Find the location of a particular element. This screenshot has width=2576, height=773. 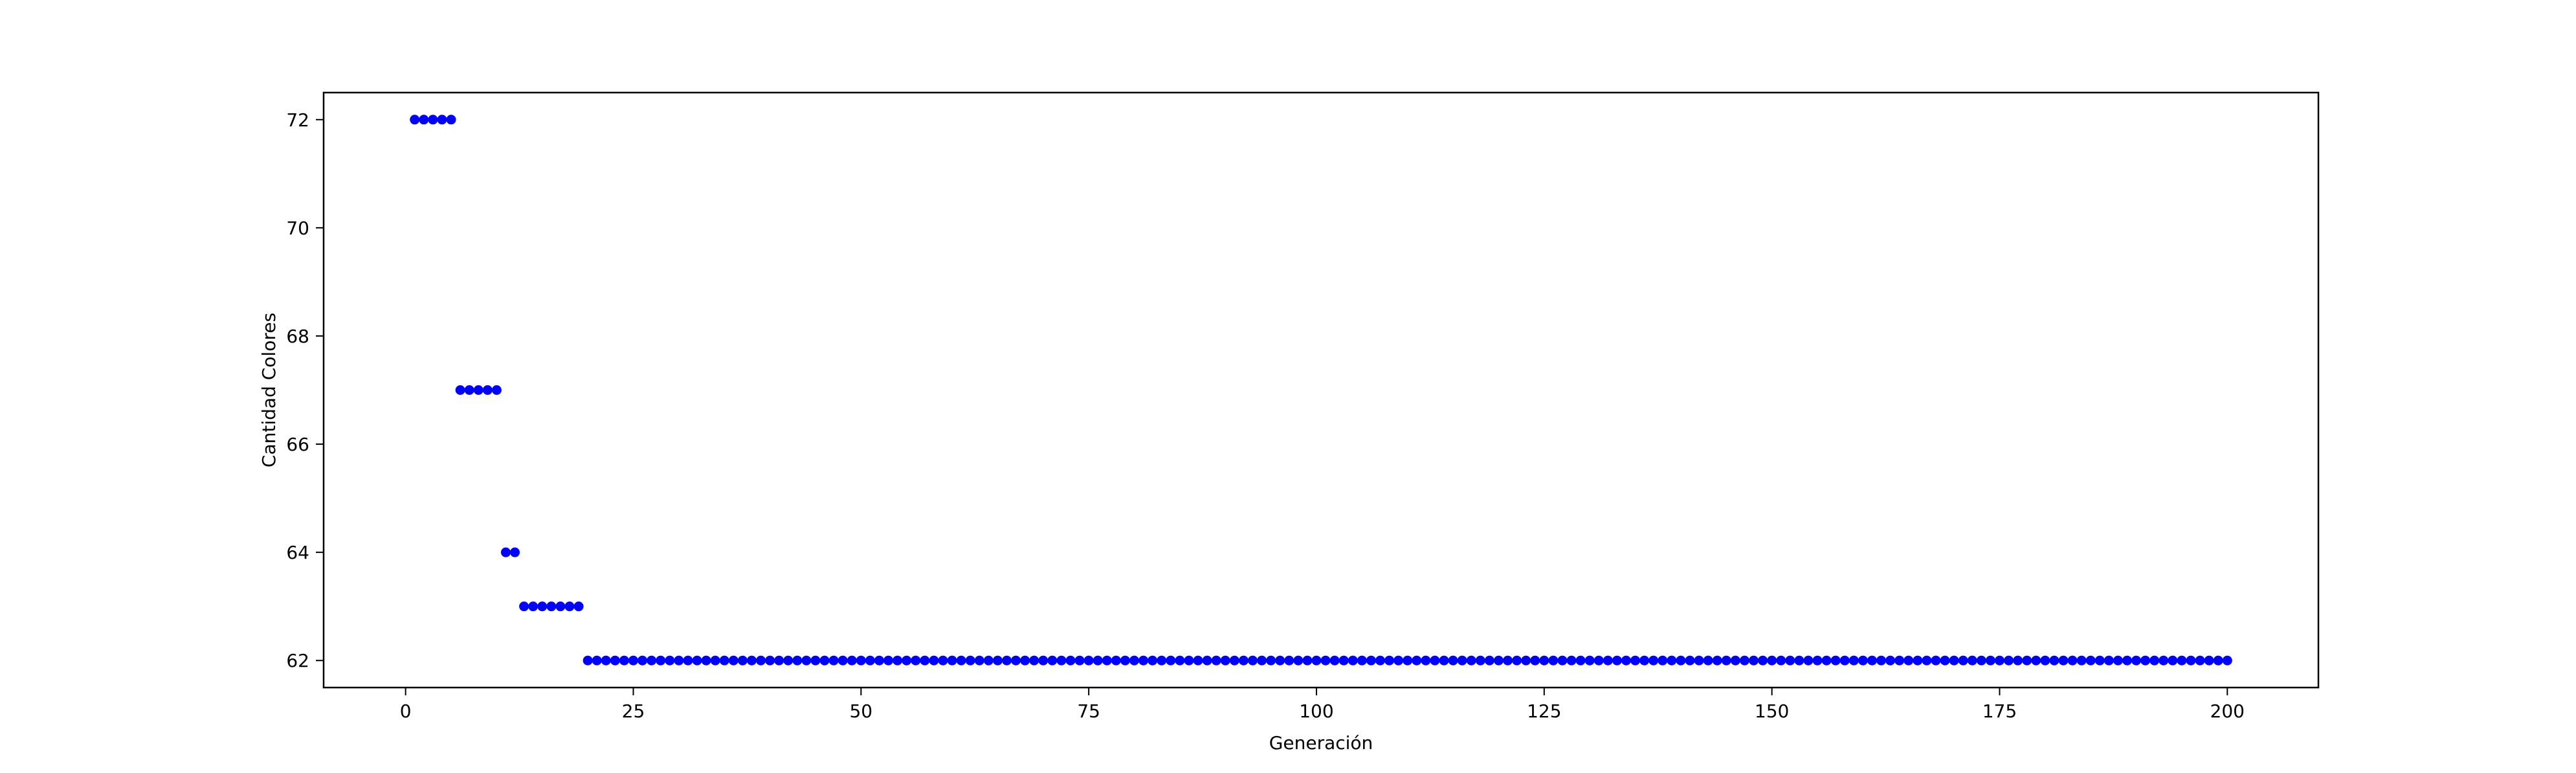

y-tick-label: 72 is located at coordinates (297, 120).